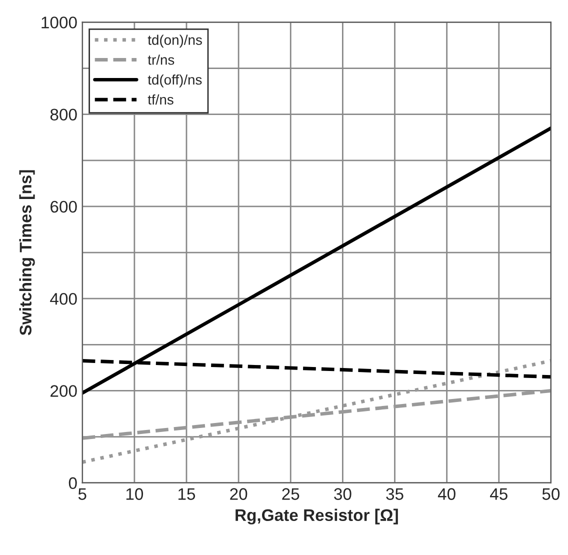  What do you see at coordinates (161, 59) in the screenshot?
I see `legend-label: tr/ns` at bounding box center [161, 59].